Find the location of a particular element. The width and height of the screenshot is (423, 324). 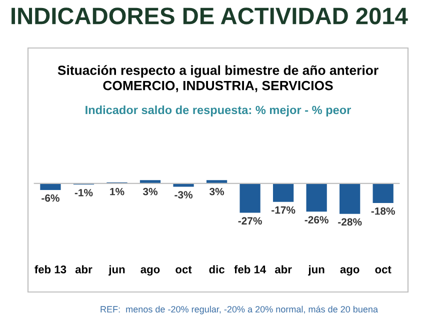

data-label: -26% is located at coordinates (316, 220).